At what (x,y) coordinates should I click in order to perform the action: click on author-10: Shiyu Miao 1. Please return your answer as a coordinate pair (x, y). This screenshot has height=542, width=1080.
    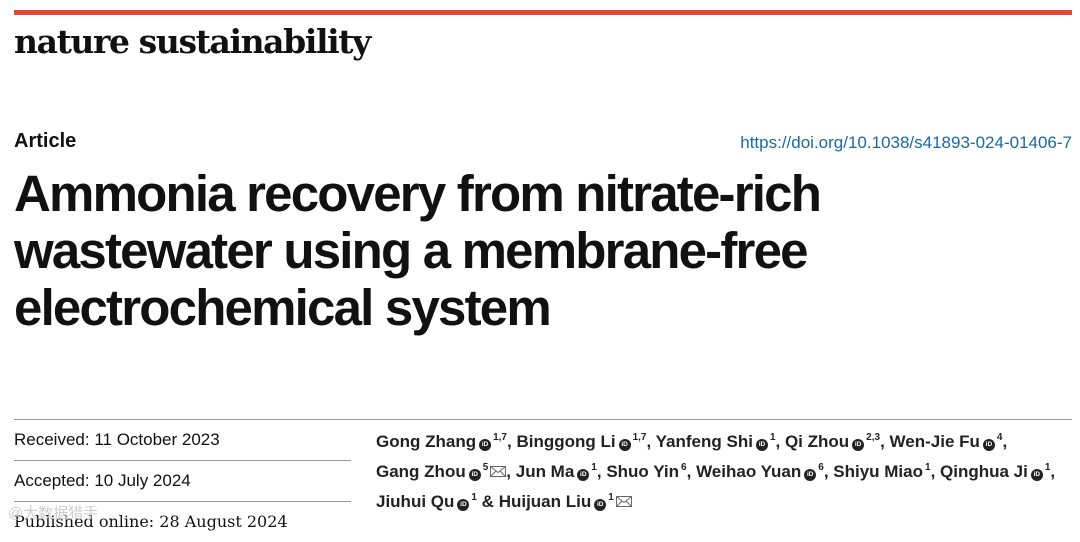
    Looking at the image, I should click on (881, 471).